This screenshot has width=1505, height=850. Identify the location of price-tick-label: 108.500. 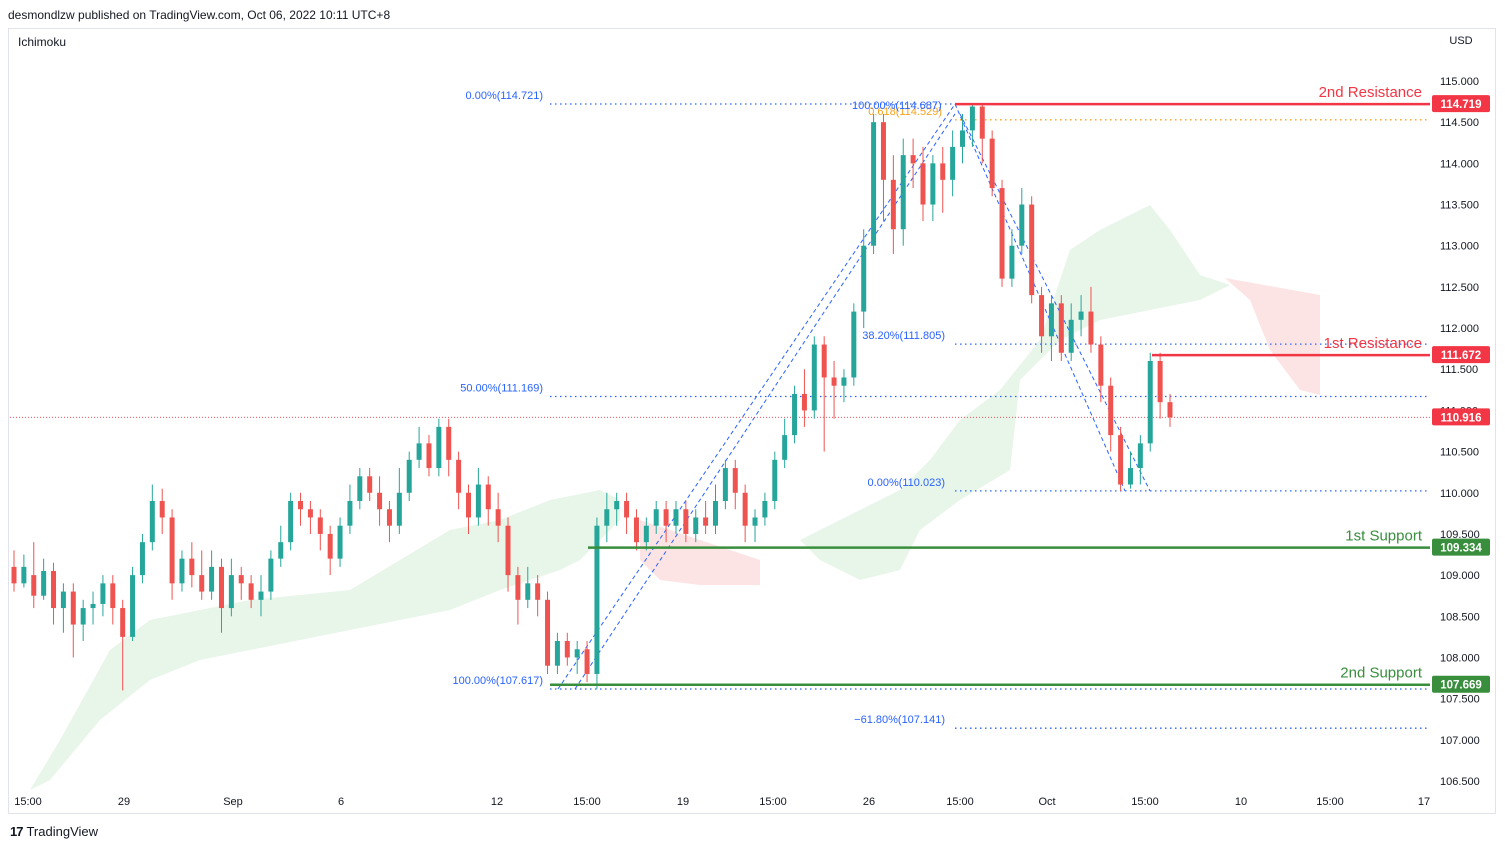
(1460, 617).